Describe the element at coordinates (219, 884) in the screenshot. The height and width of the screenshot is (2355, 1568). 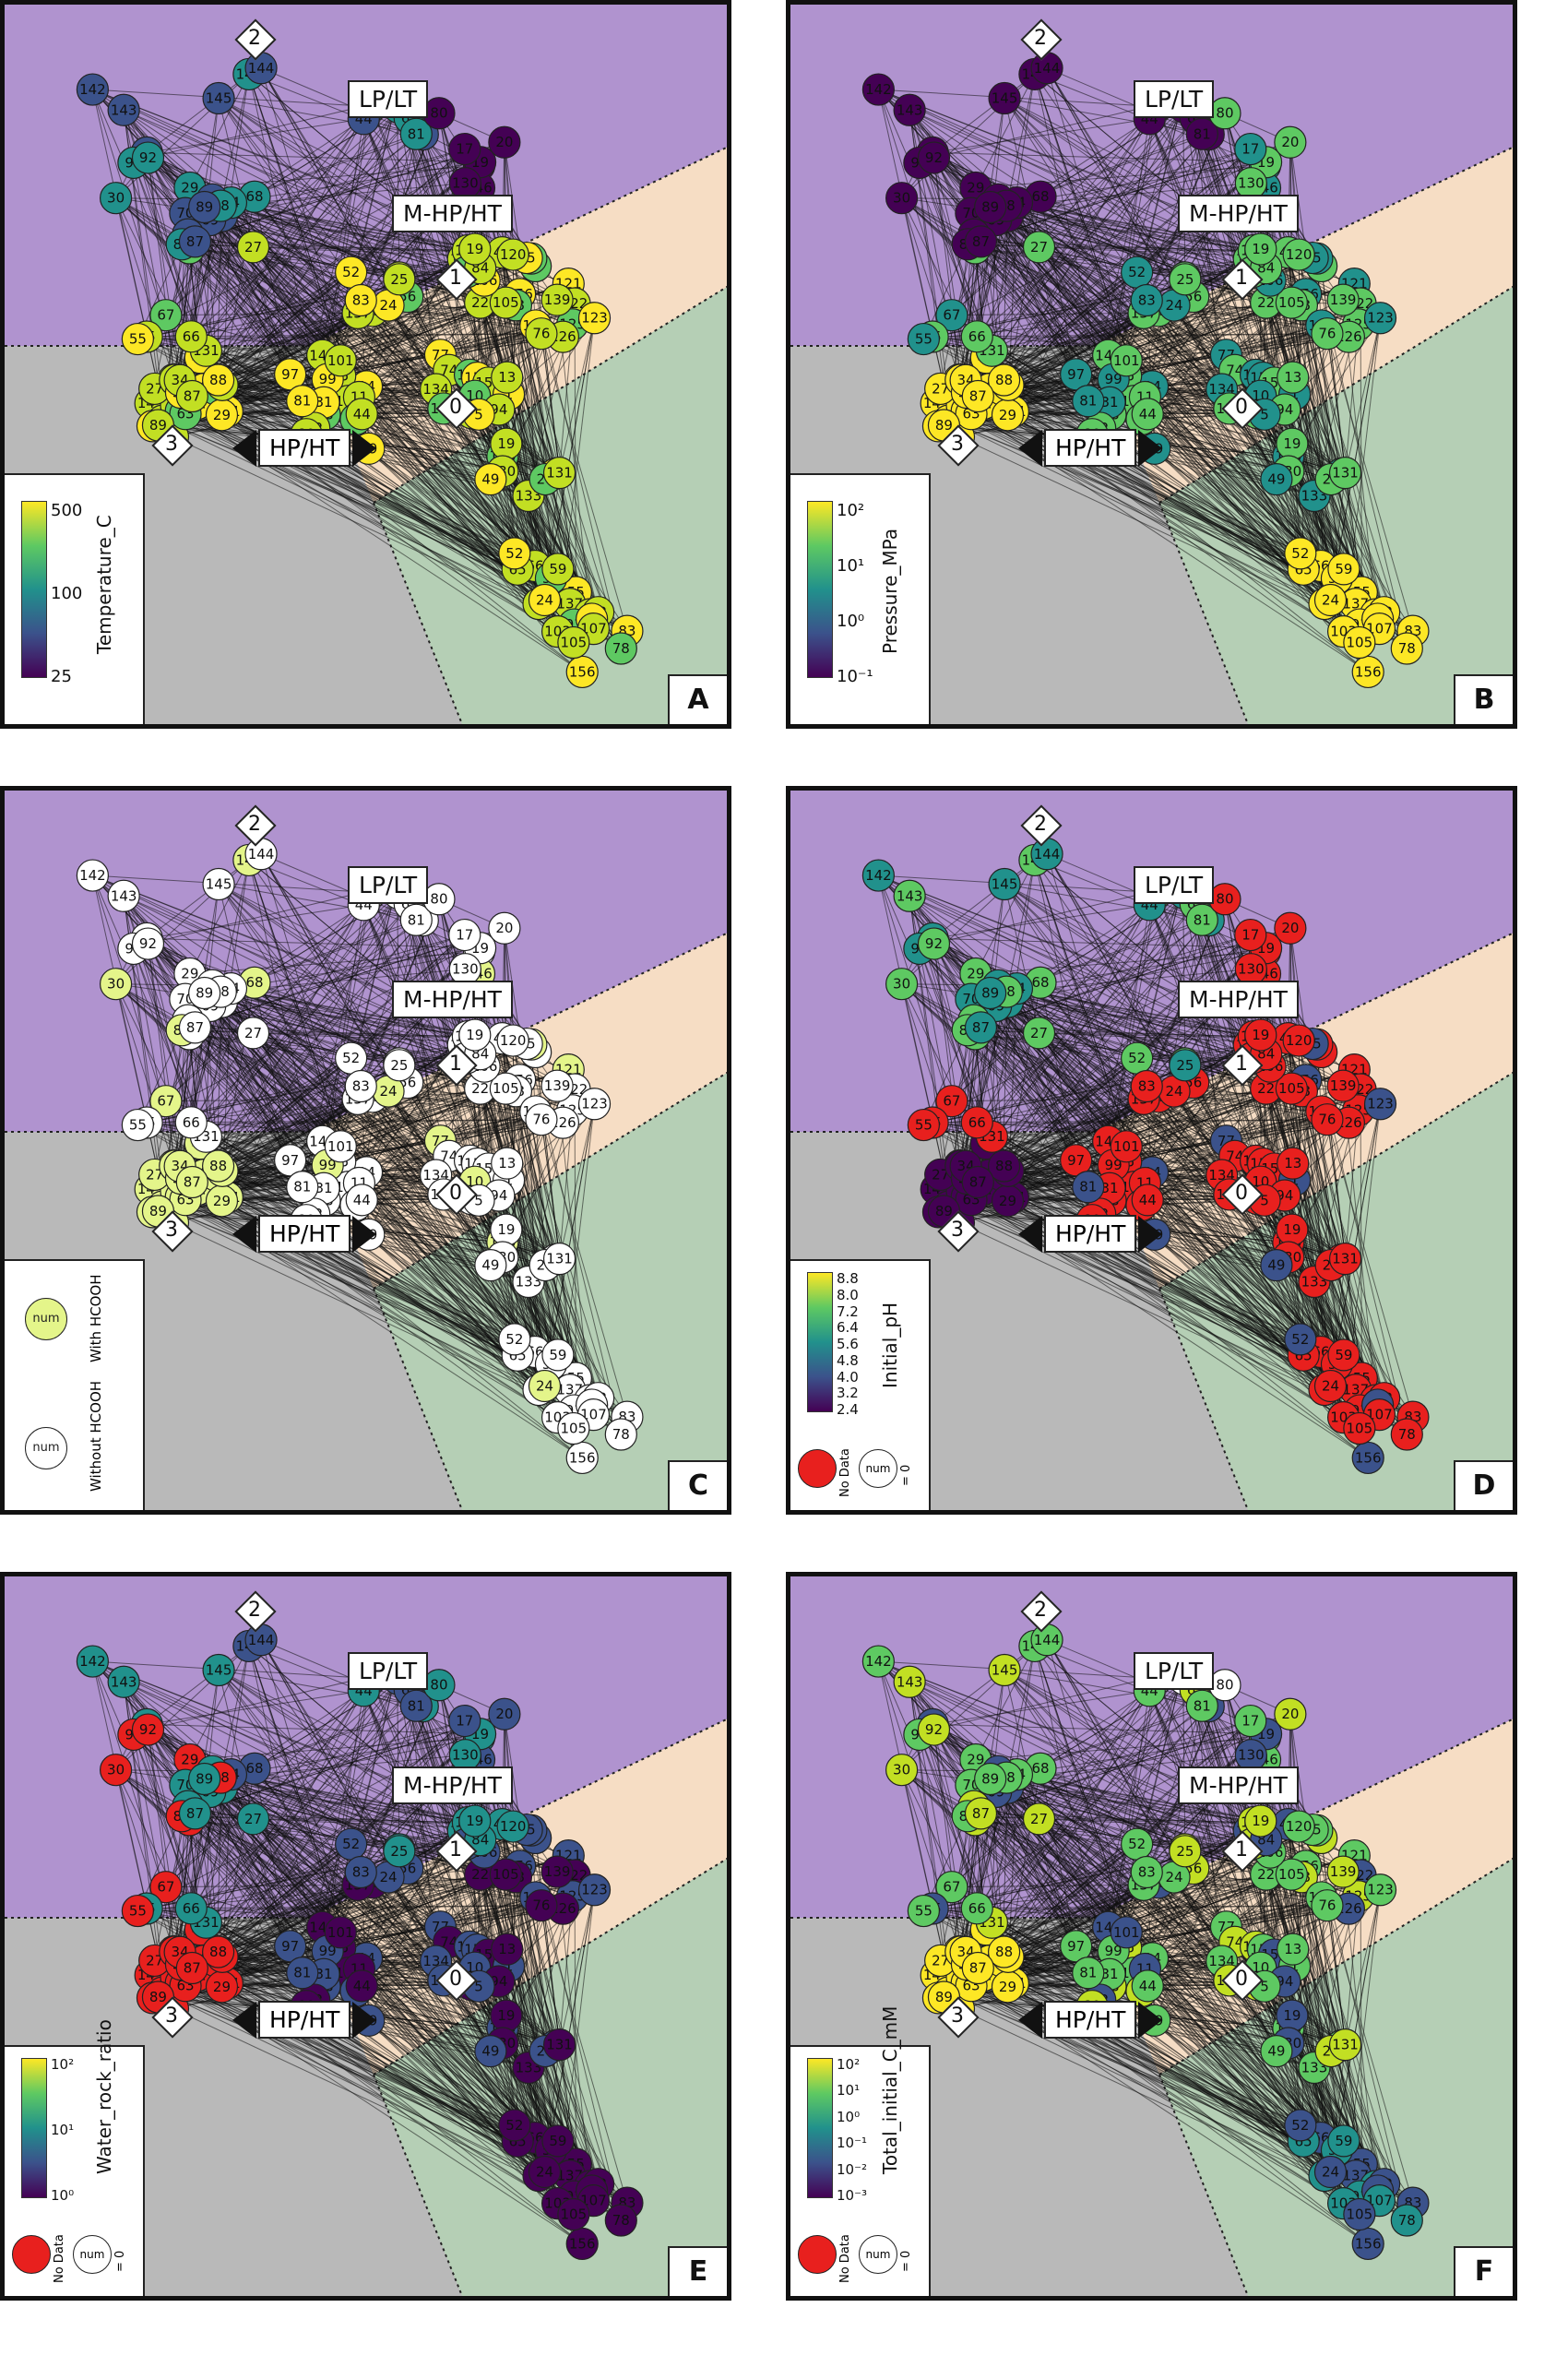
I see `node-label: 145` at that location.